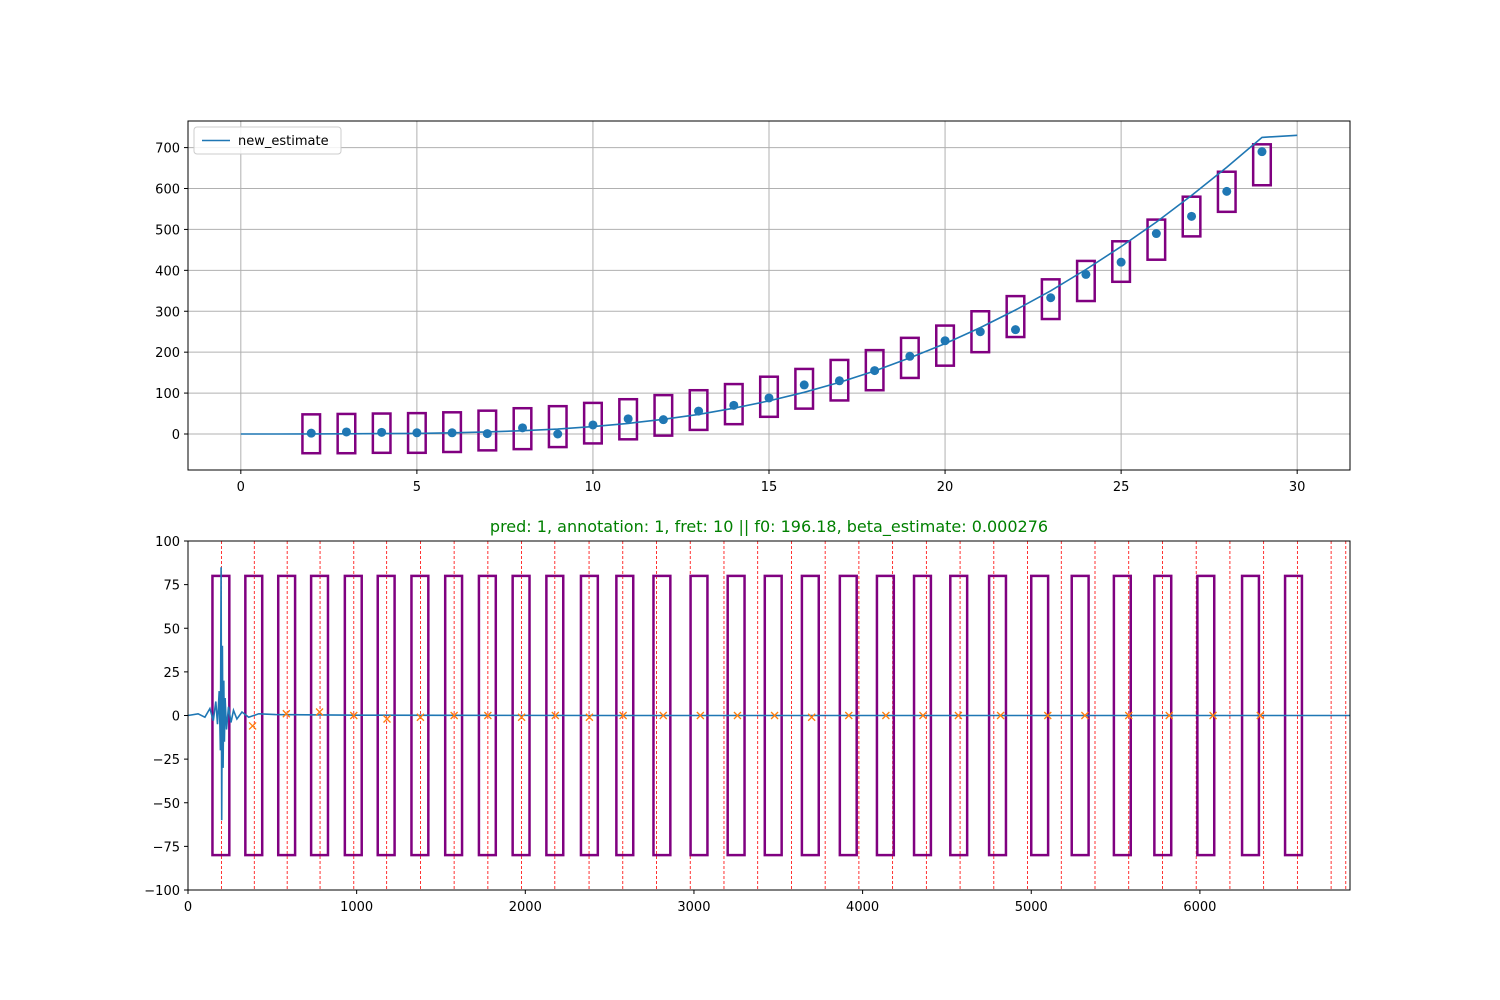  I want to click on y-tick-label: 400, so click(167, 271).